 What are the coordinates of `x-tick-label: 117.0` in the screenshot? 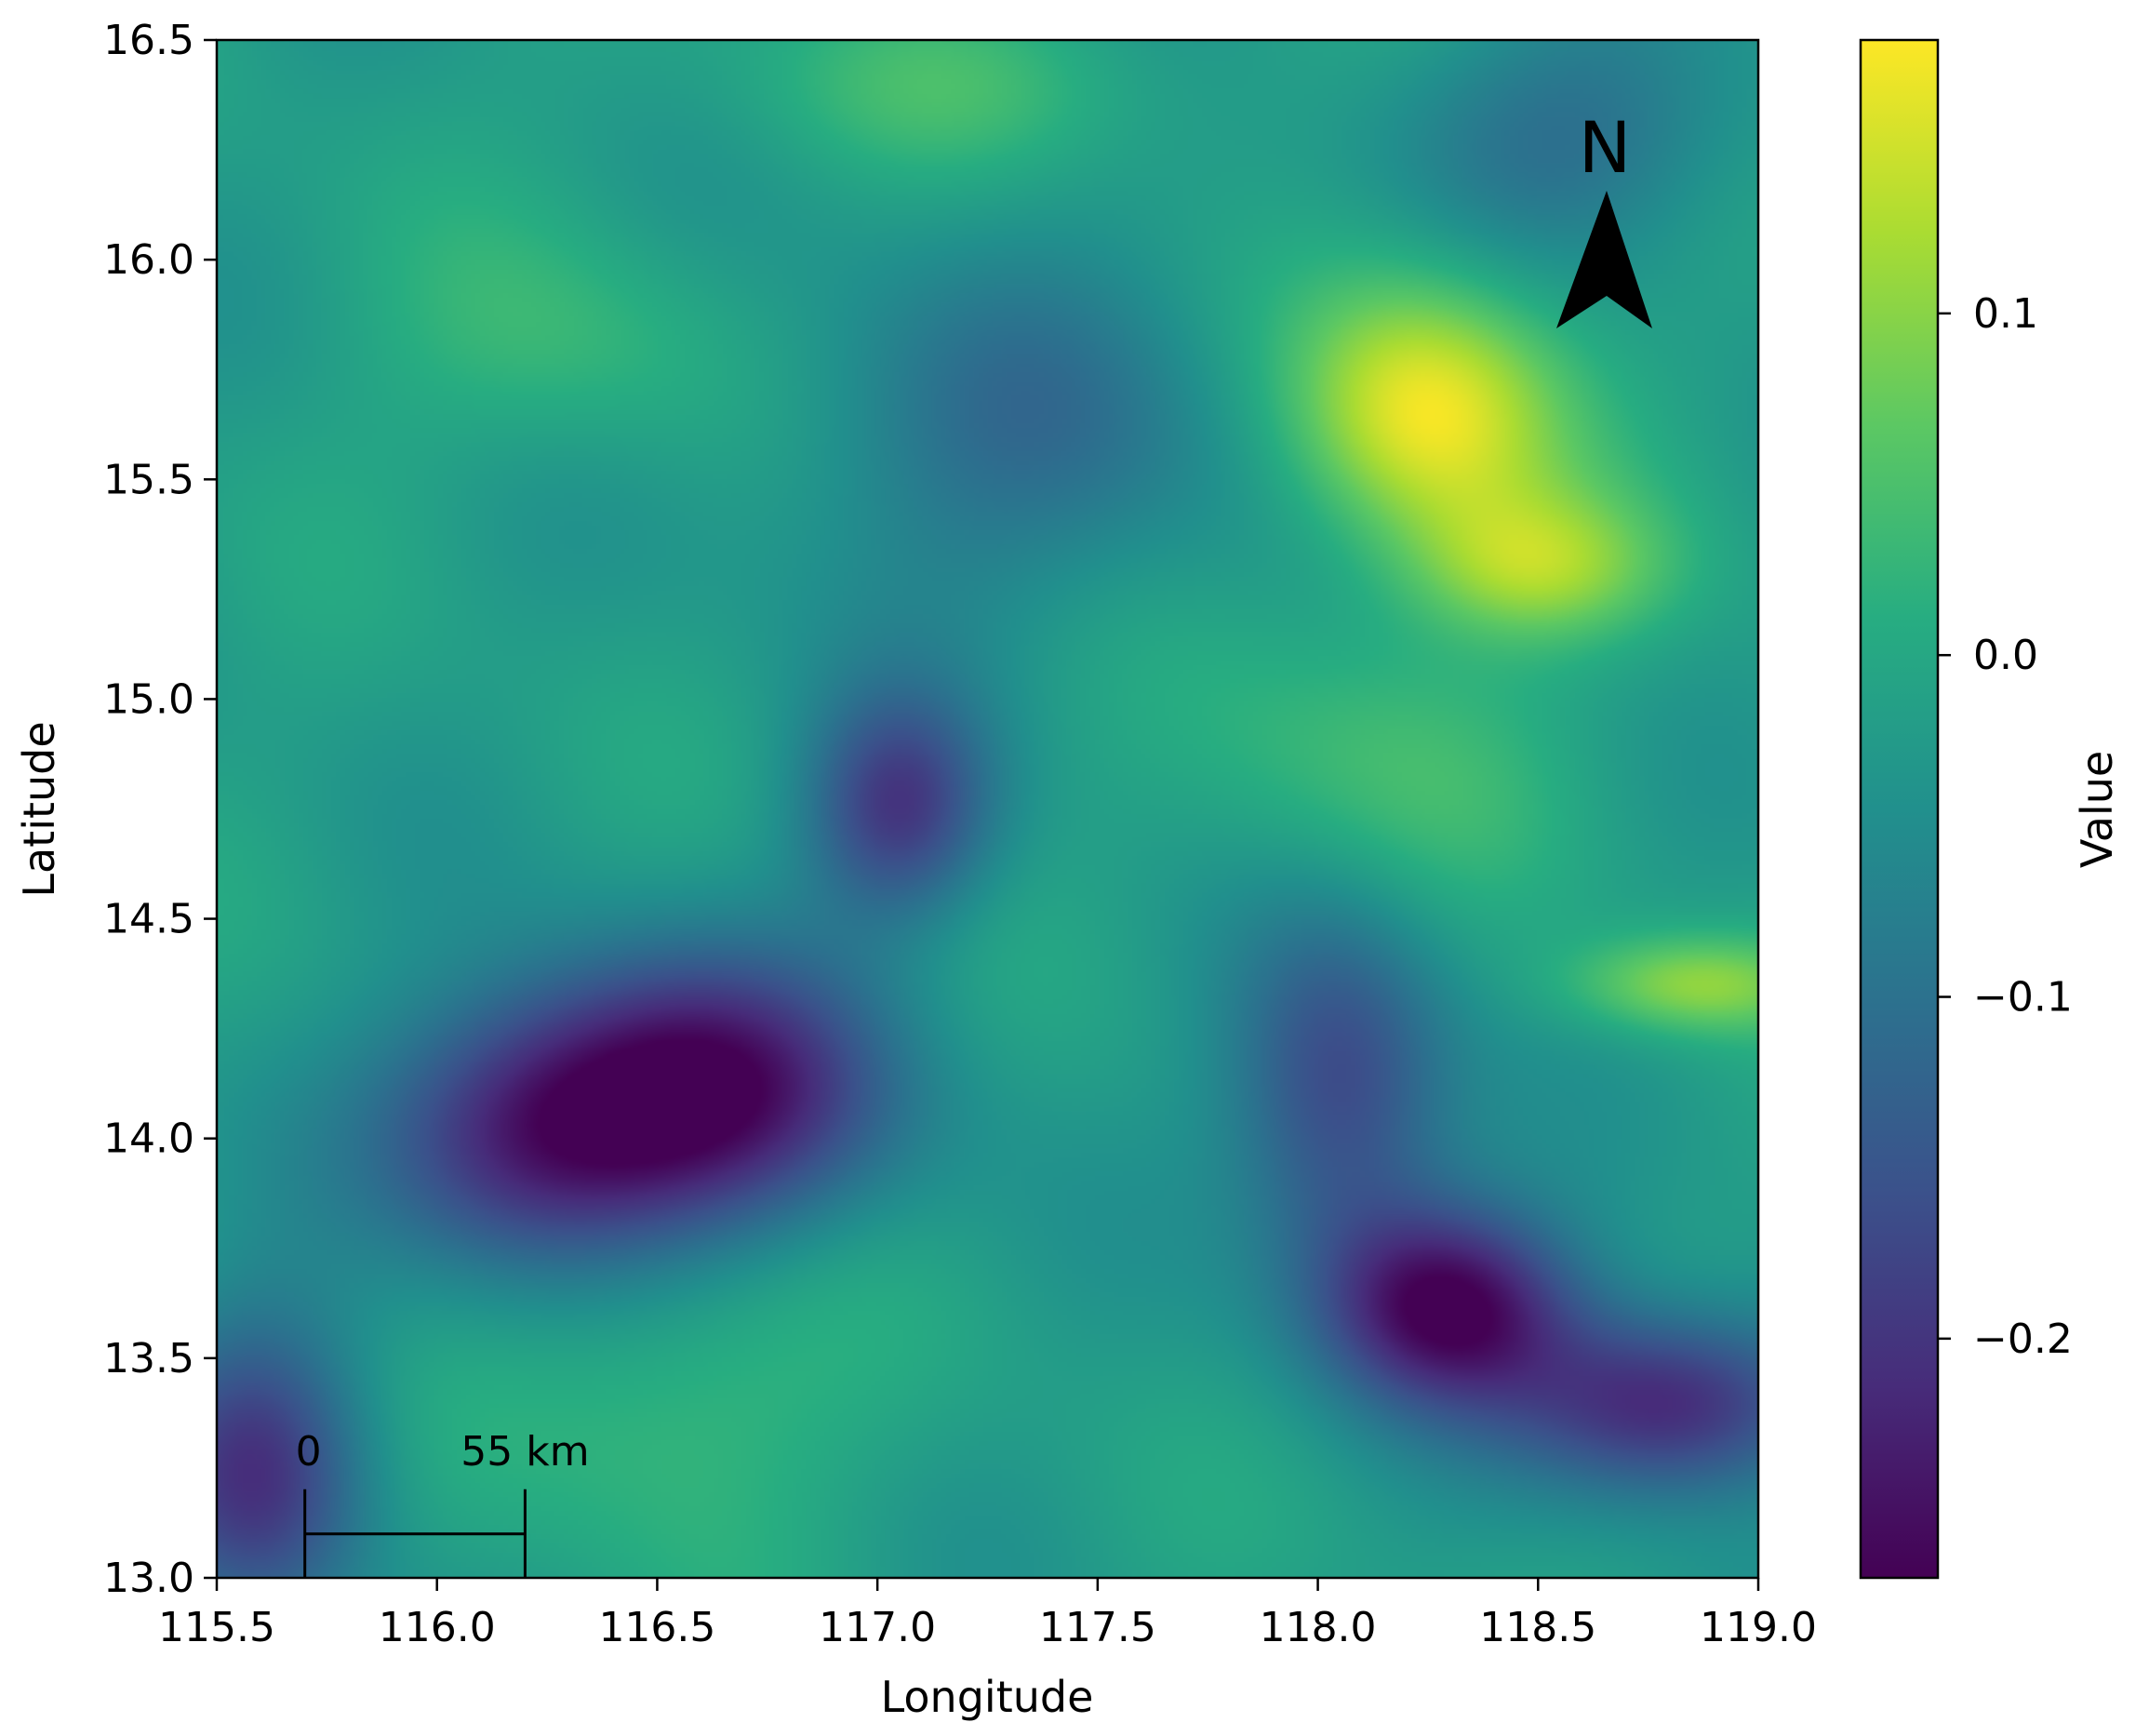 It's located at (877, 1628).